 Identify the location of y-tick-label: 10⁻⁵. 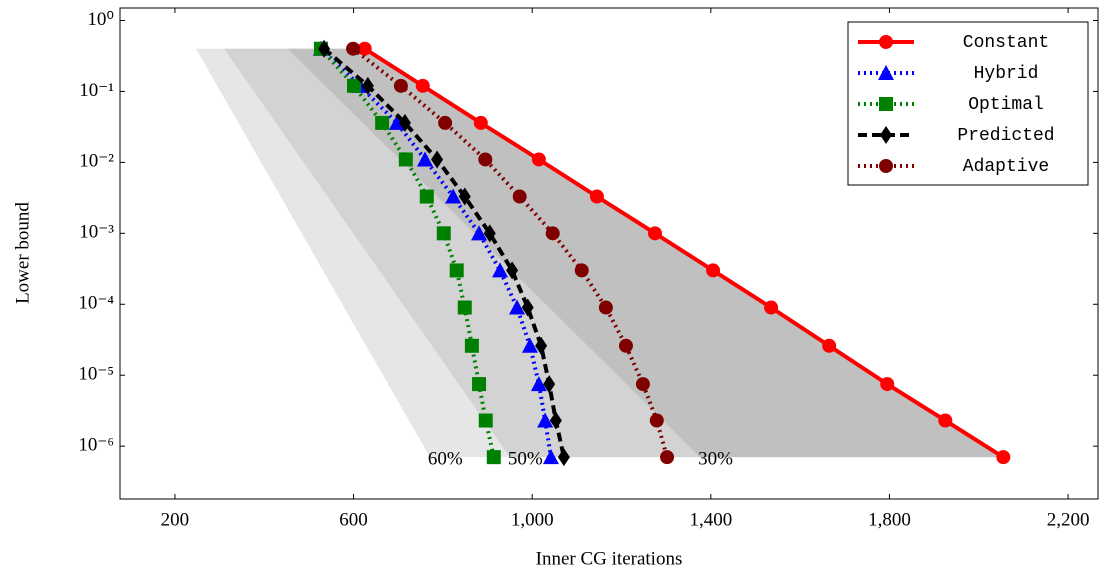
(96, 374).